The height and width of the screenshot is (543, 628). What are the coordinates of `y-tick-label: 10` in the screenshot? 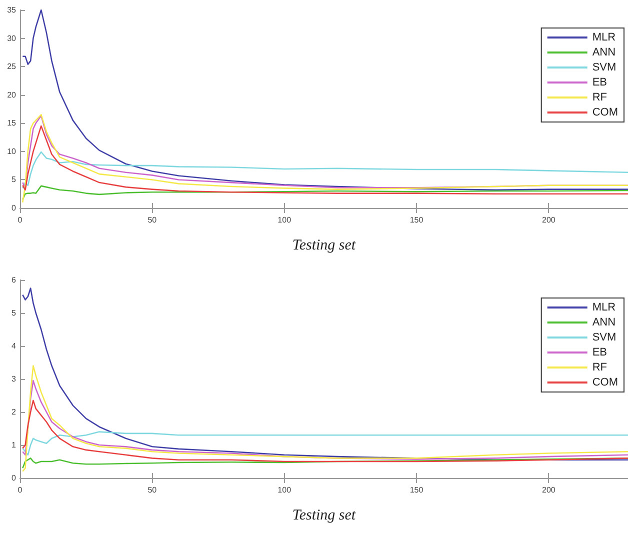 It's located at (12, 151).